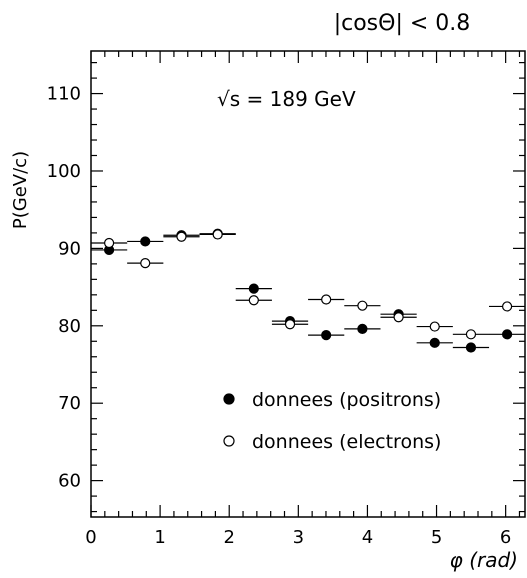 This screenshot has height=578, width=527. I want to click on y-tick-label: 110, so click(64, 94).